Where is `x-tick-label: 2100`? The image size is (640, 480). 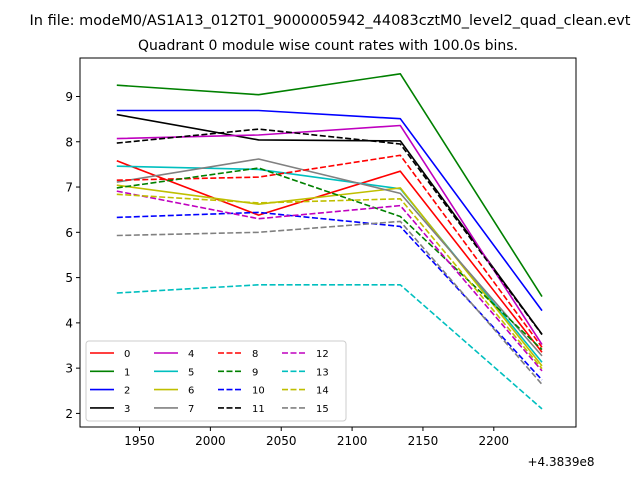 x-tick-label: 2100 is located at coordinates (352, 441).